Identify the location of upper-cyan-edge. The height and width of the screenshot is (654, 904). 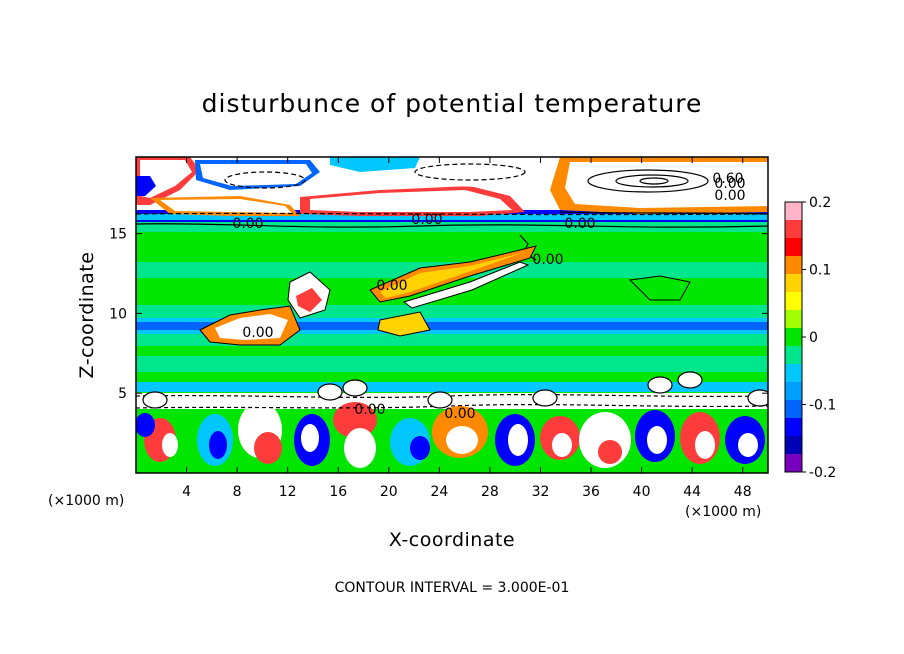
(452, 217).